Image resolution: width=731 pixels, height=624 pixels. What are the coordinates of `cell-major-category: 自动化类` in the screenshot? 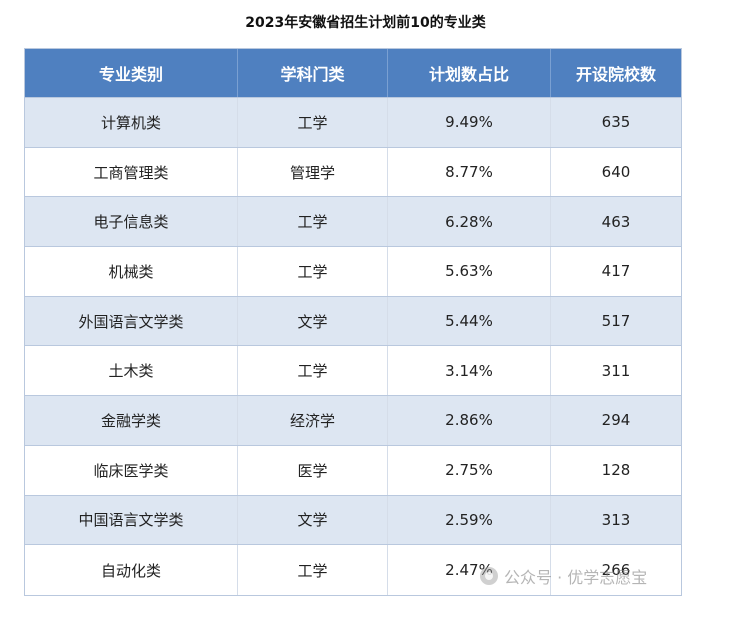 It's located at (131, 570).